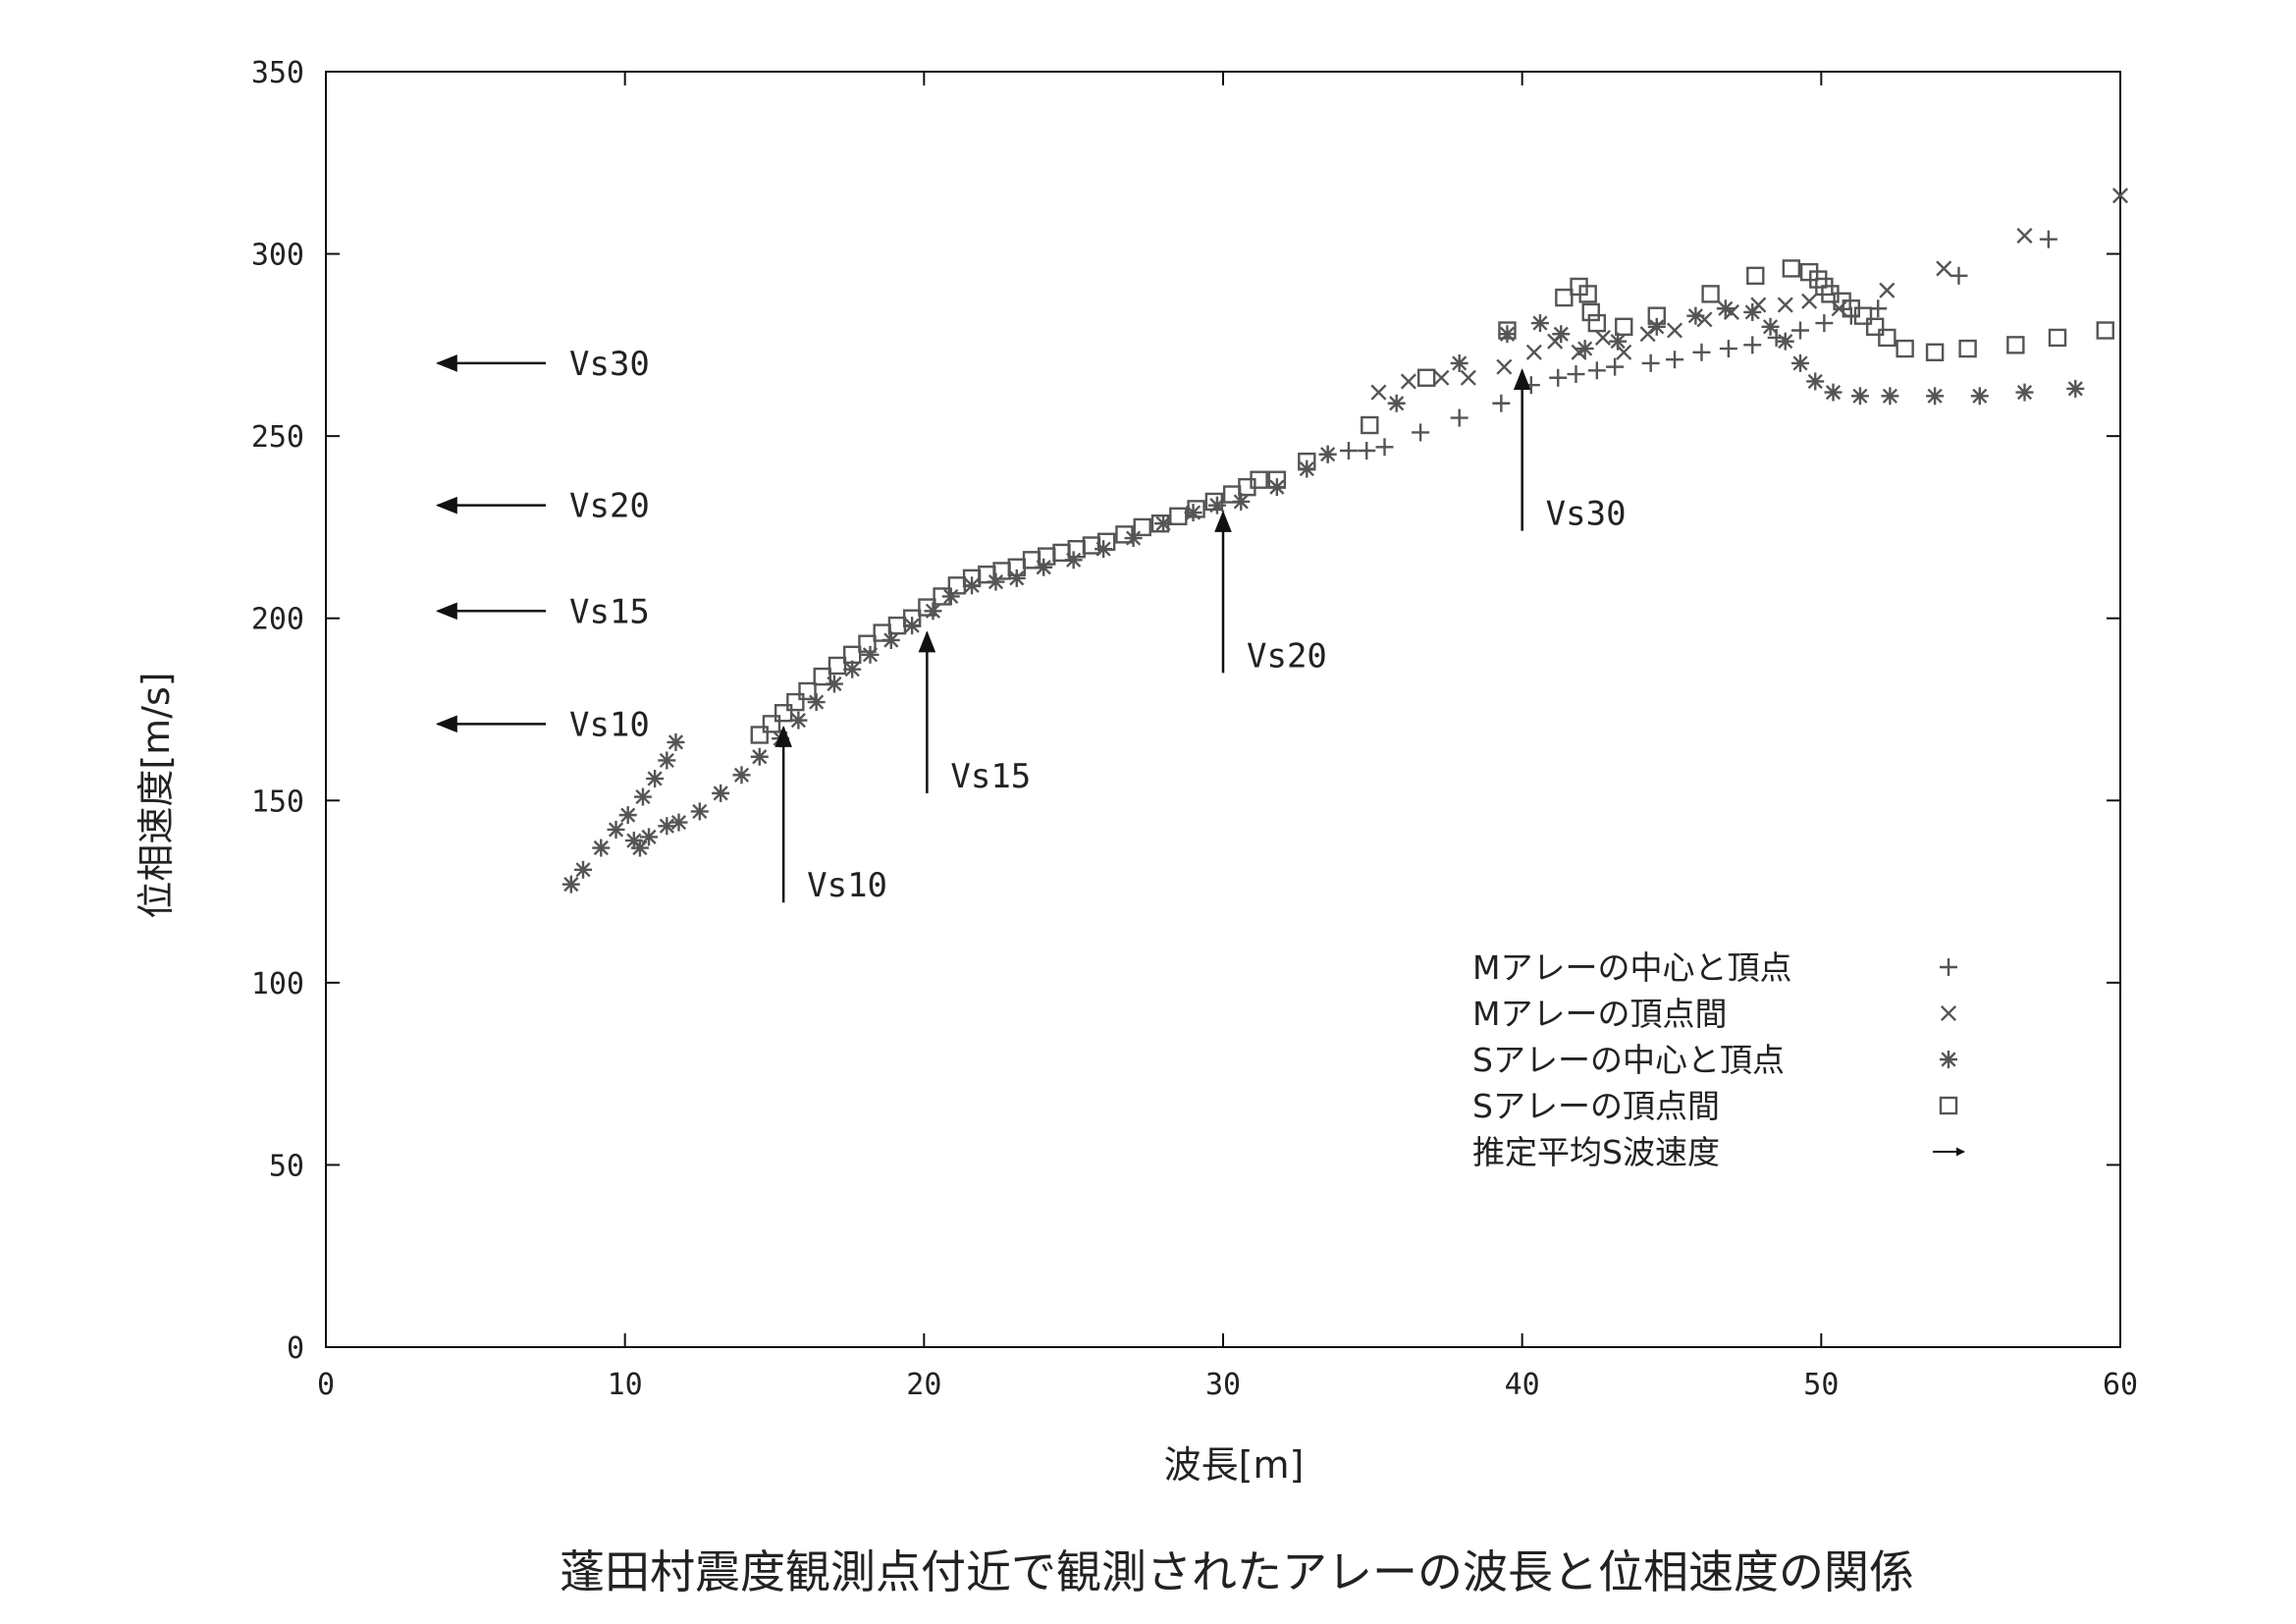 Image resolution: width=2296 pixels, height=1624 pixels. What do you see at coordinates (1948, 1105) in the screenshot?
I see `legend-marker-square` at bounding box center [1948, 1105].